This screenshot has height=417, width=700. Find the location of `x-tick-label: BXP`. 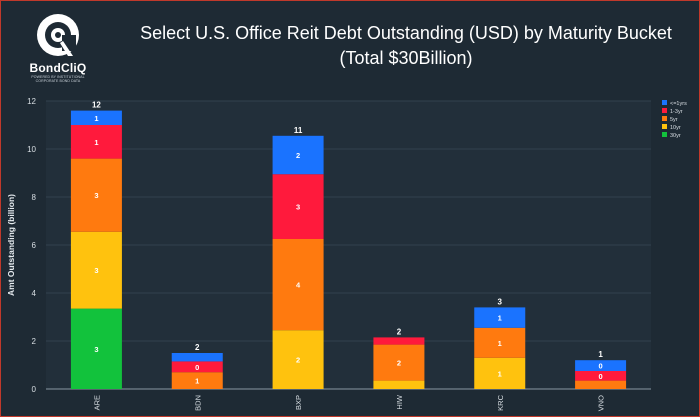

x-tick-label: BXP is located at coordinates (298, 402).